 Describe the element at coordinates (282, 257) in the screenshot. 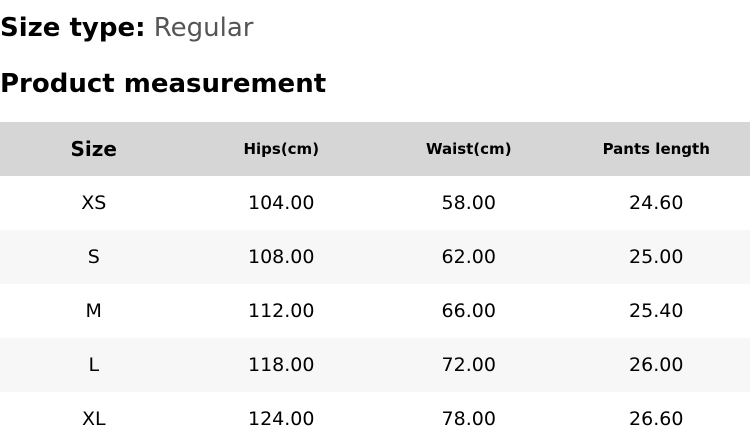

I see `table-cell: 108.00` at that location.